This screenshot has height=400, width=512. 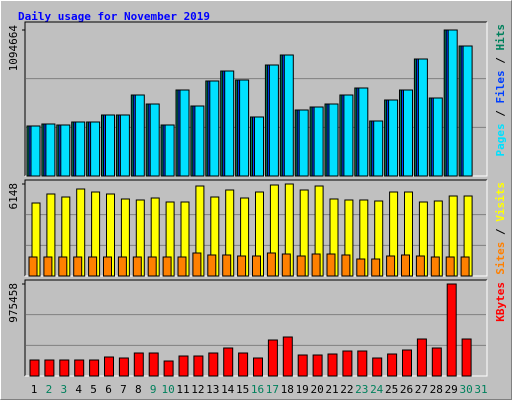 What do you see at coordinates (500, 202) in the screenshot?
I see `legend-entry: Visits` at bounding box center [500, 202].